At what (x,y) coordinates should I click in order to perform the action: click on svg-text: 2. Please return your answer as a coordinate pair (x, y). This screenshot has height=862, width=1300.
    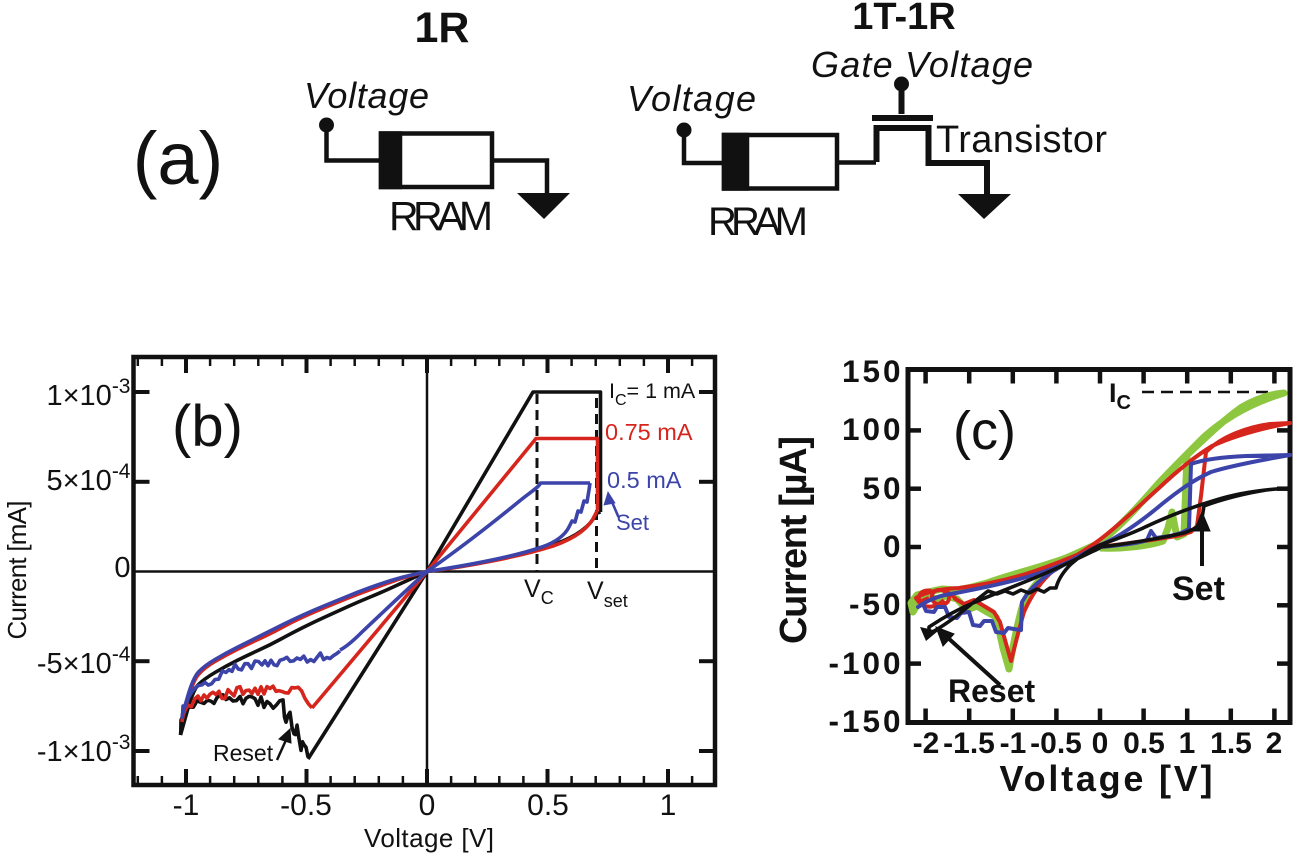
    Looking at the image, I should click on (1274, 743).